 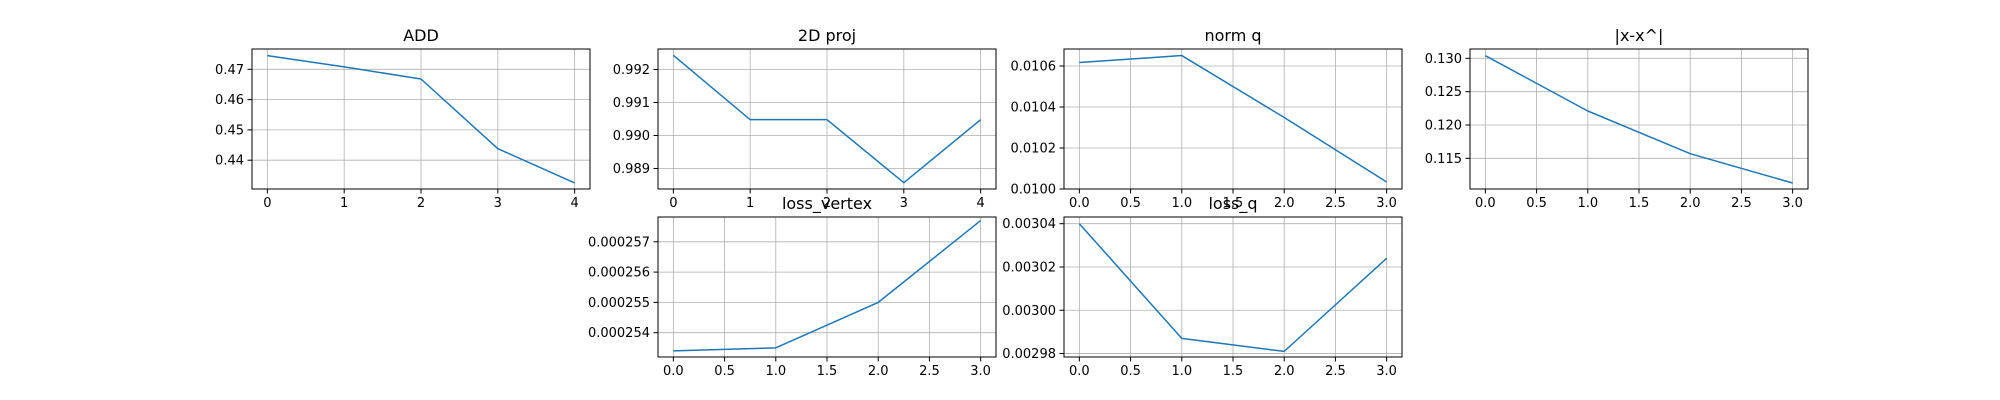 What do you see at coordinates (1443, 92) in the screenshot?
I see `y-tick-label: 0.125` at bounding box center [1443, 92].